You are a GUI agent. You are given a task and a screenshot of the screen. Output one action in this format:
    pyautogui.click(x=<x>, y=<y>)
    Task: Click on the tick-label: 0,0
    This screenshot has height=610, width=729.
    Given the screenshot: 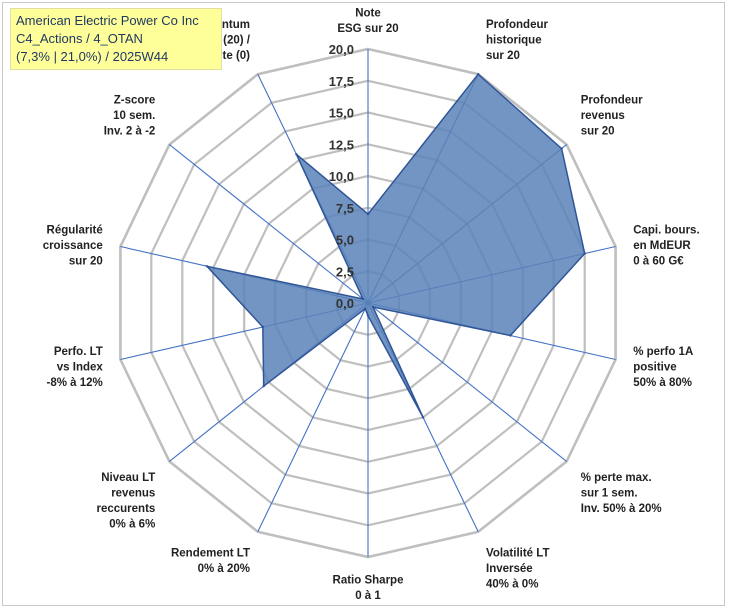 What is the action you would take?
    pyautogui.click(x=345, y=303)
    